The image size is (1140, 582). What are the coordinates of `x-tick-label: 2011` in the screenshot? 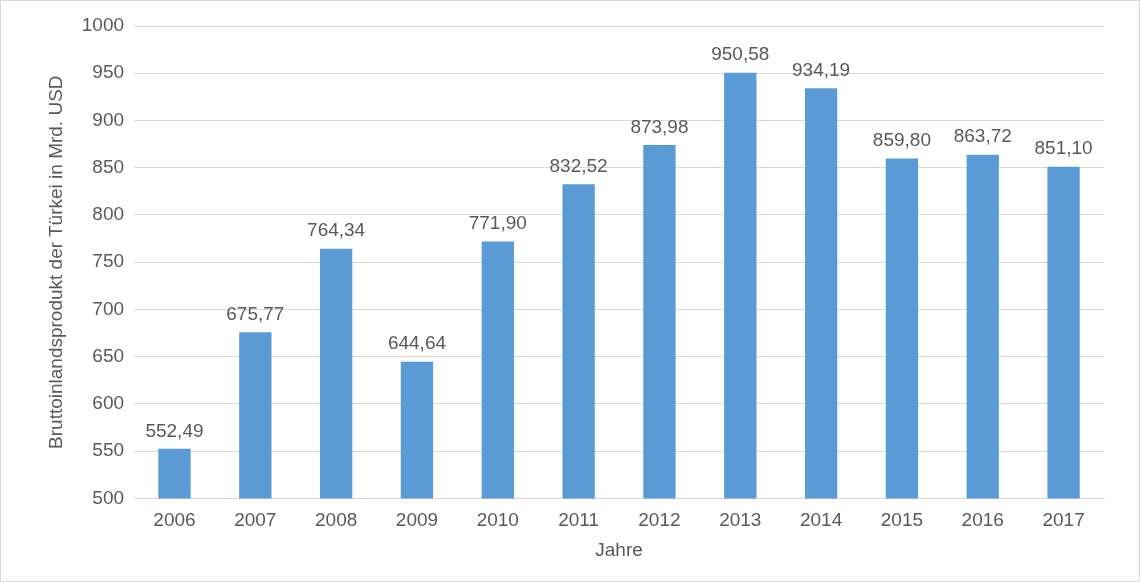 It's located at (579, 520).